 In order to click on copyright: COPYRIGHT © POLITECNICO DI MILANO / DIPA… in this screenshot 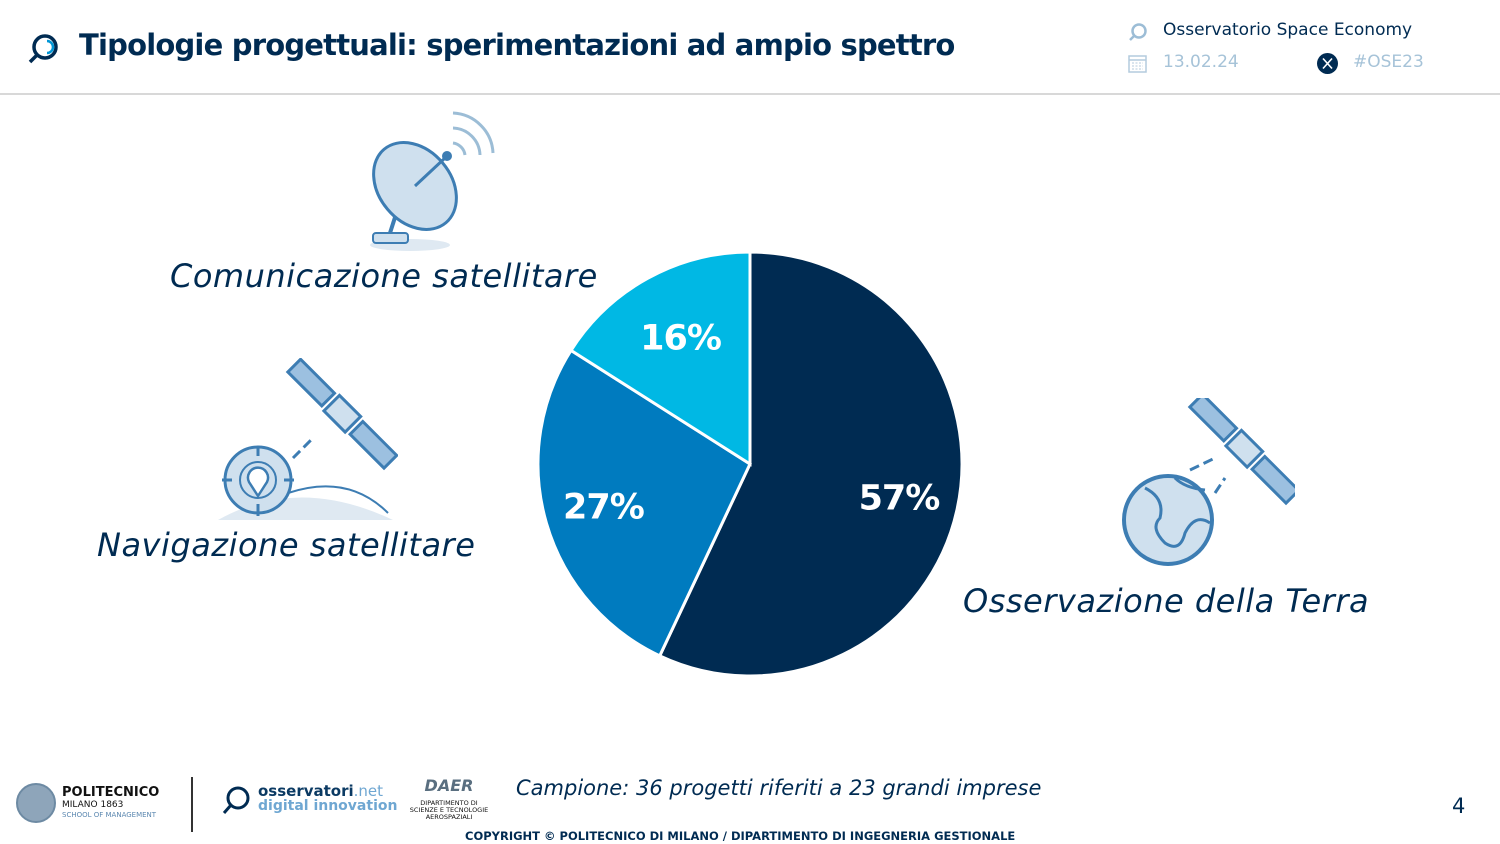, I will do `click(740, 836)`.